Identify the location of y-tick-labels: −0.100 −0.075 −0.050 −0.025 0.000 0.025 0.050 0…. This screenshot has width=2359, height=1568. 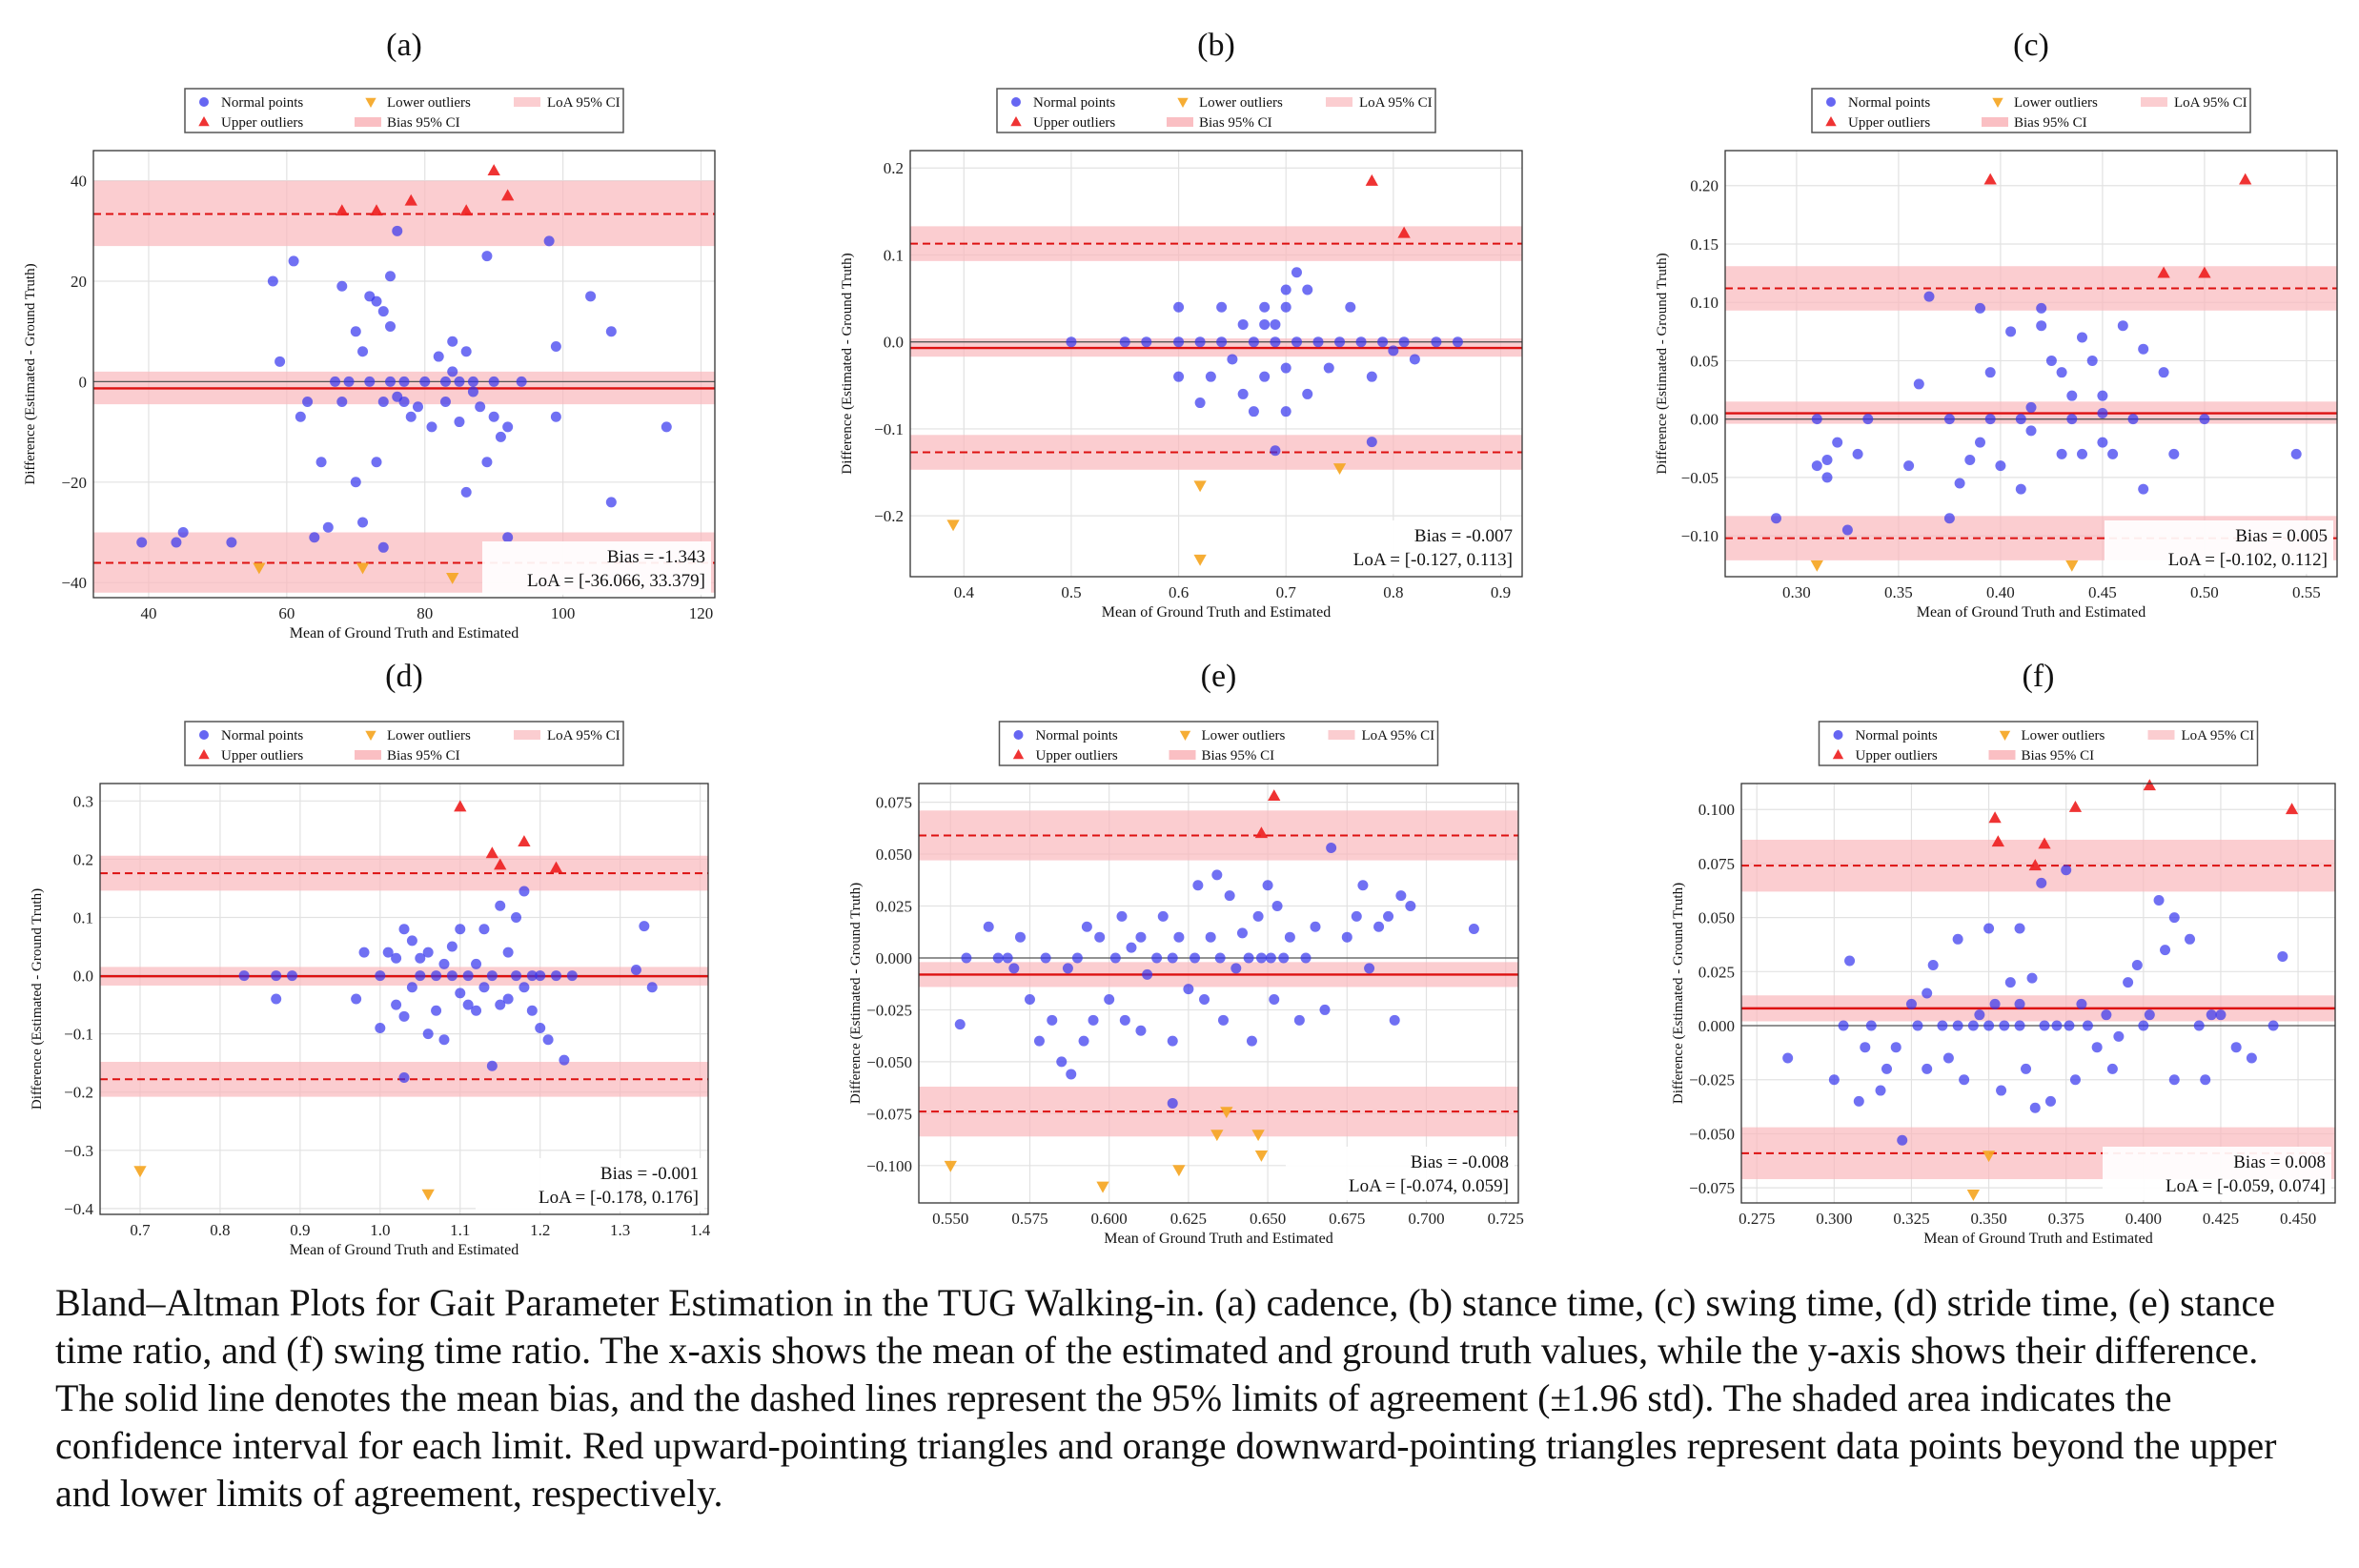
(889, 984).